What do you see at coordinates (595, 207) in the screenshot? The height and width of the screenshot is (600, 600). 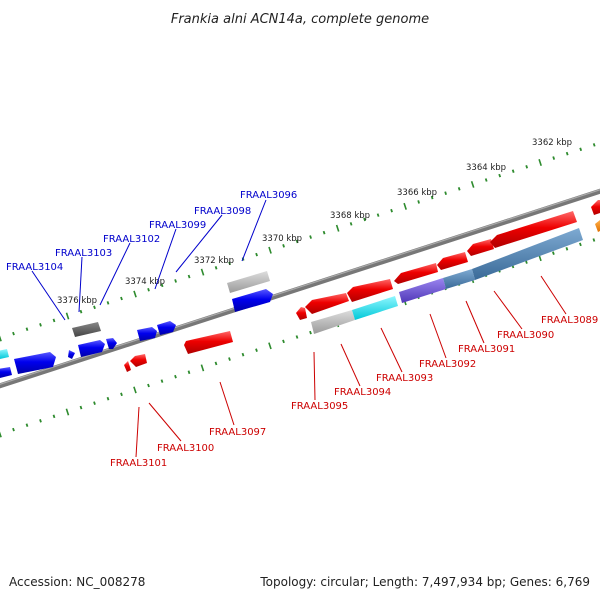 I see `gene-reverse-red-right` at bounding box center [595, 207].